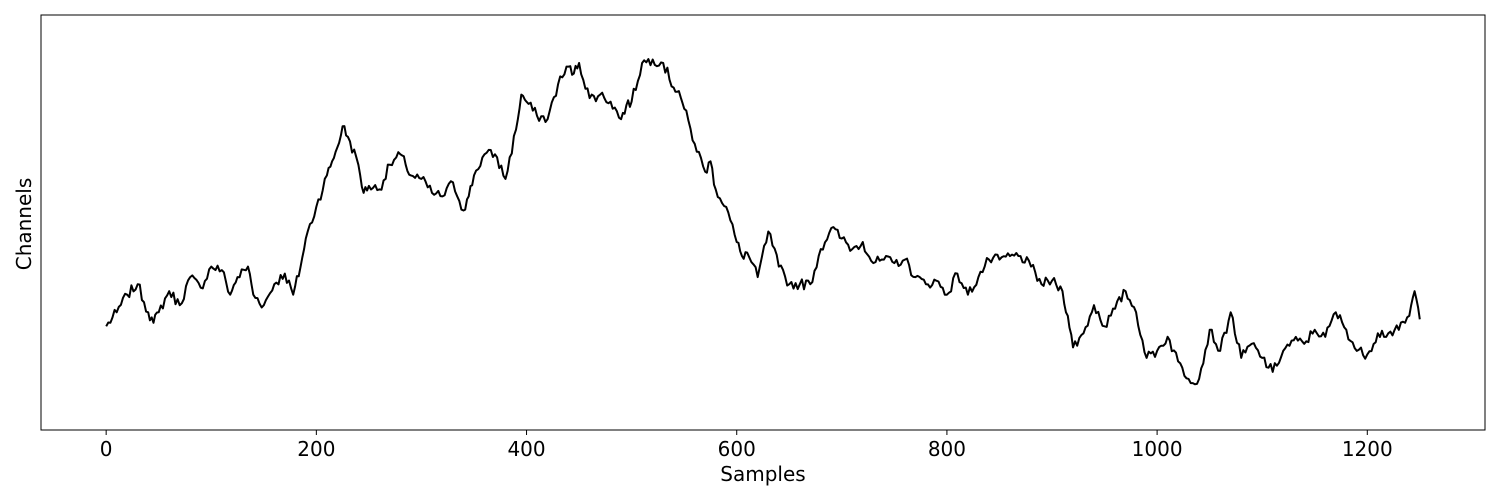 The height and width of the screenshot is (500, 1500). What do you see at coordinates (947, 449) in the screenshot?
I see `x-tick-label: 800` at bounding box center [947, 449].